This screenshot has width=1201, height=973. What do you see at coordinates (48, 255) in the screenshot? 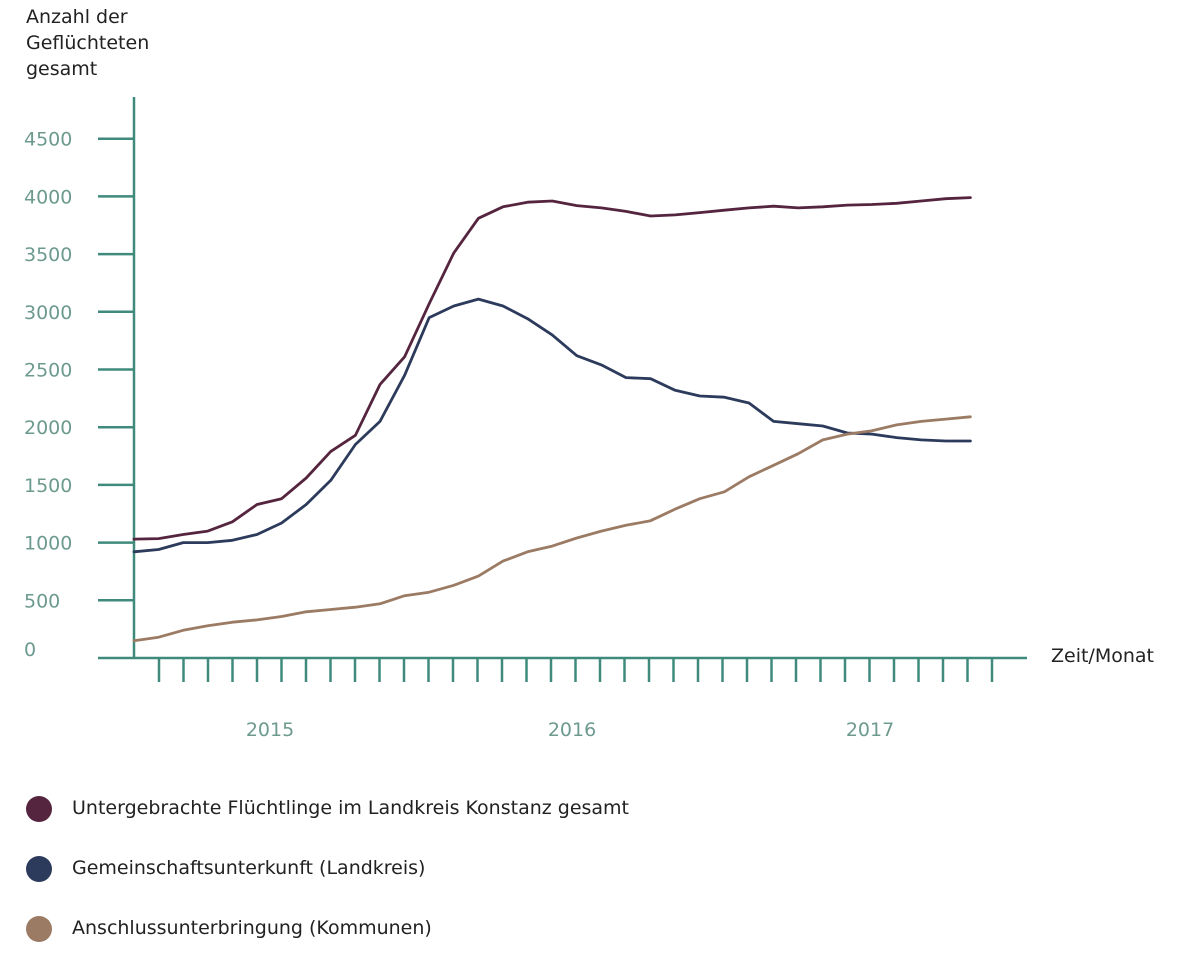
I see `y-tick-label-3500: 3500` at bounding box center [48, 255].